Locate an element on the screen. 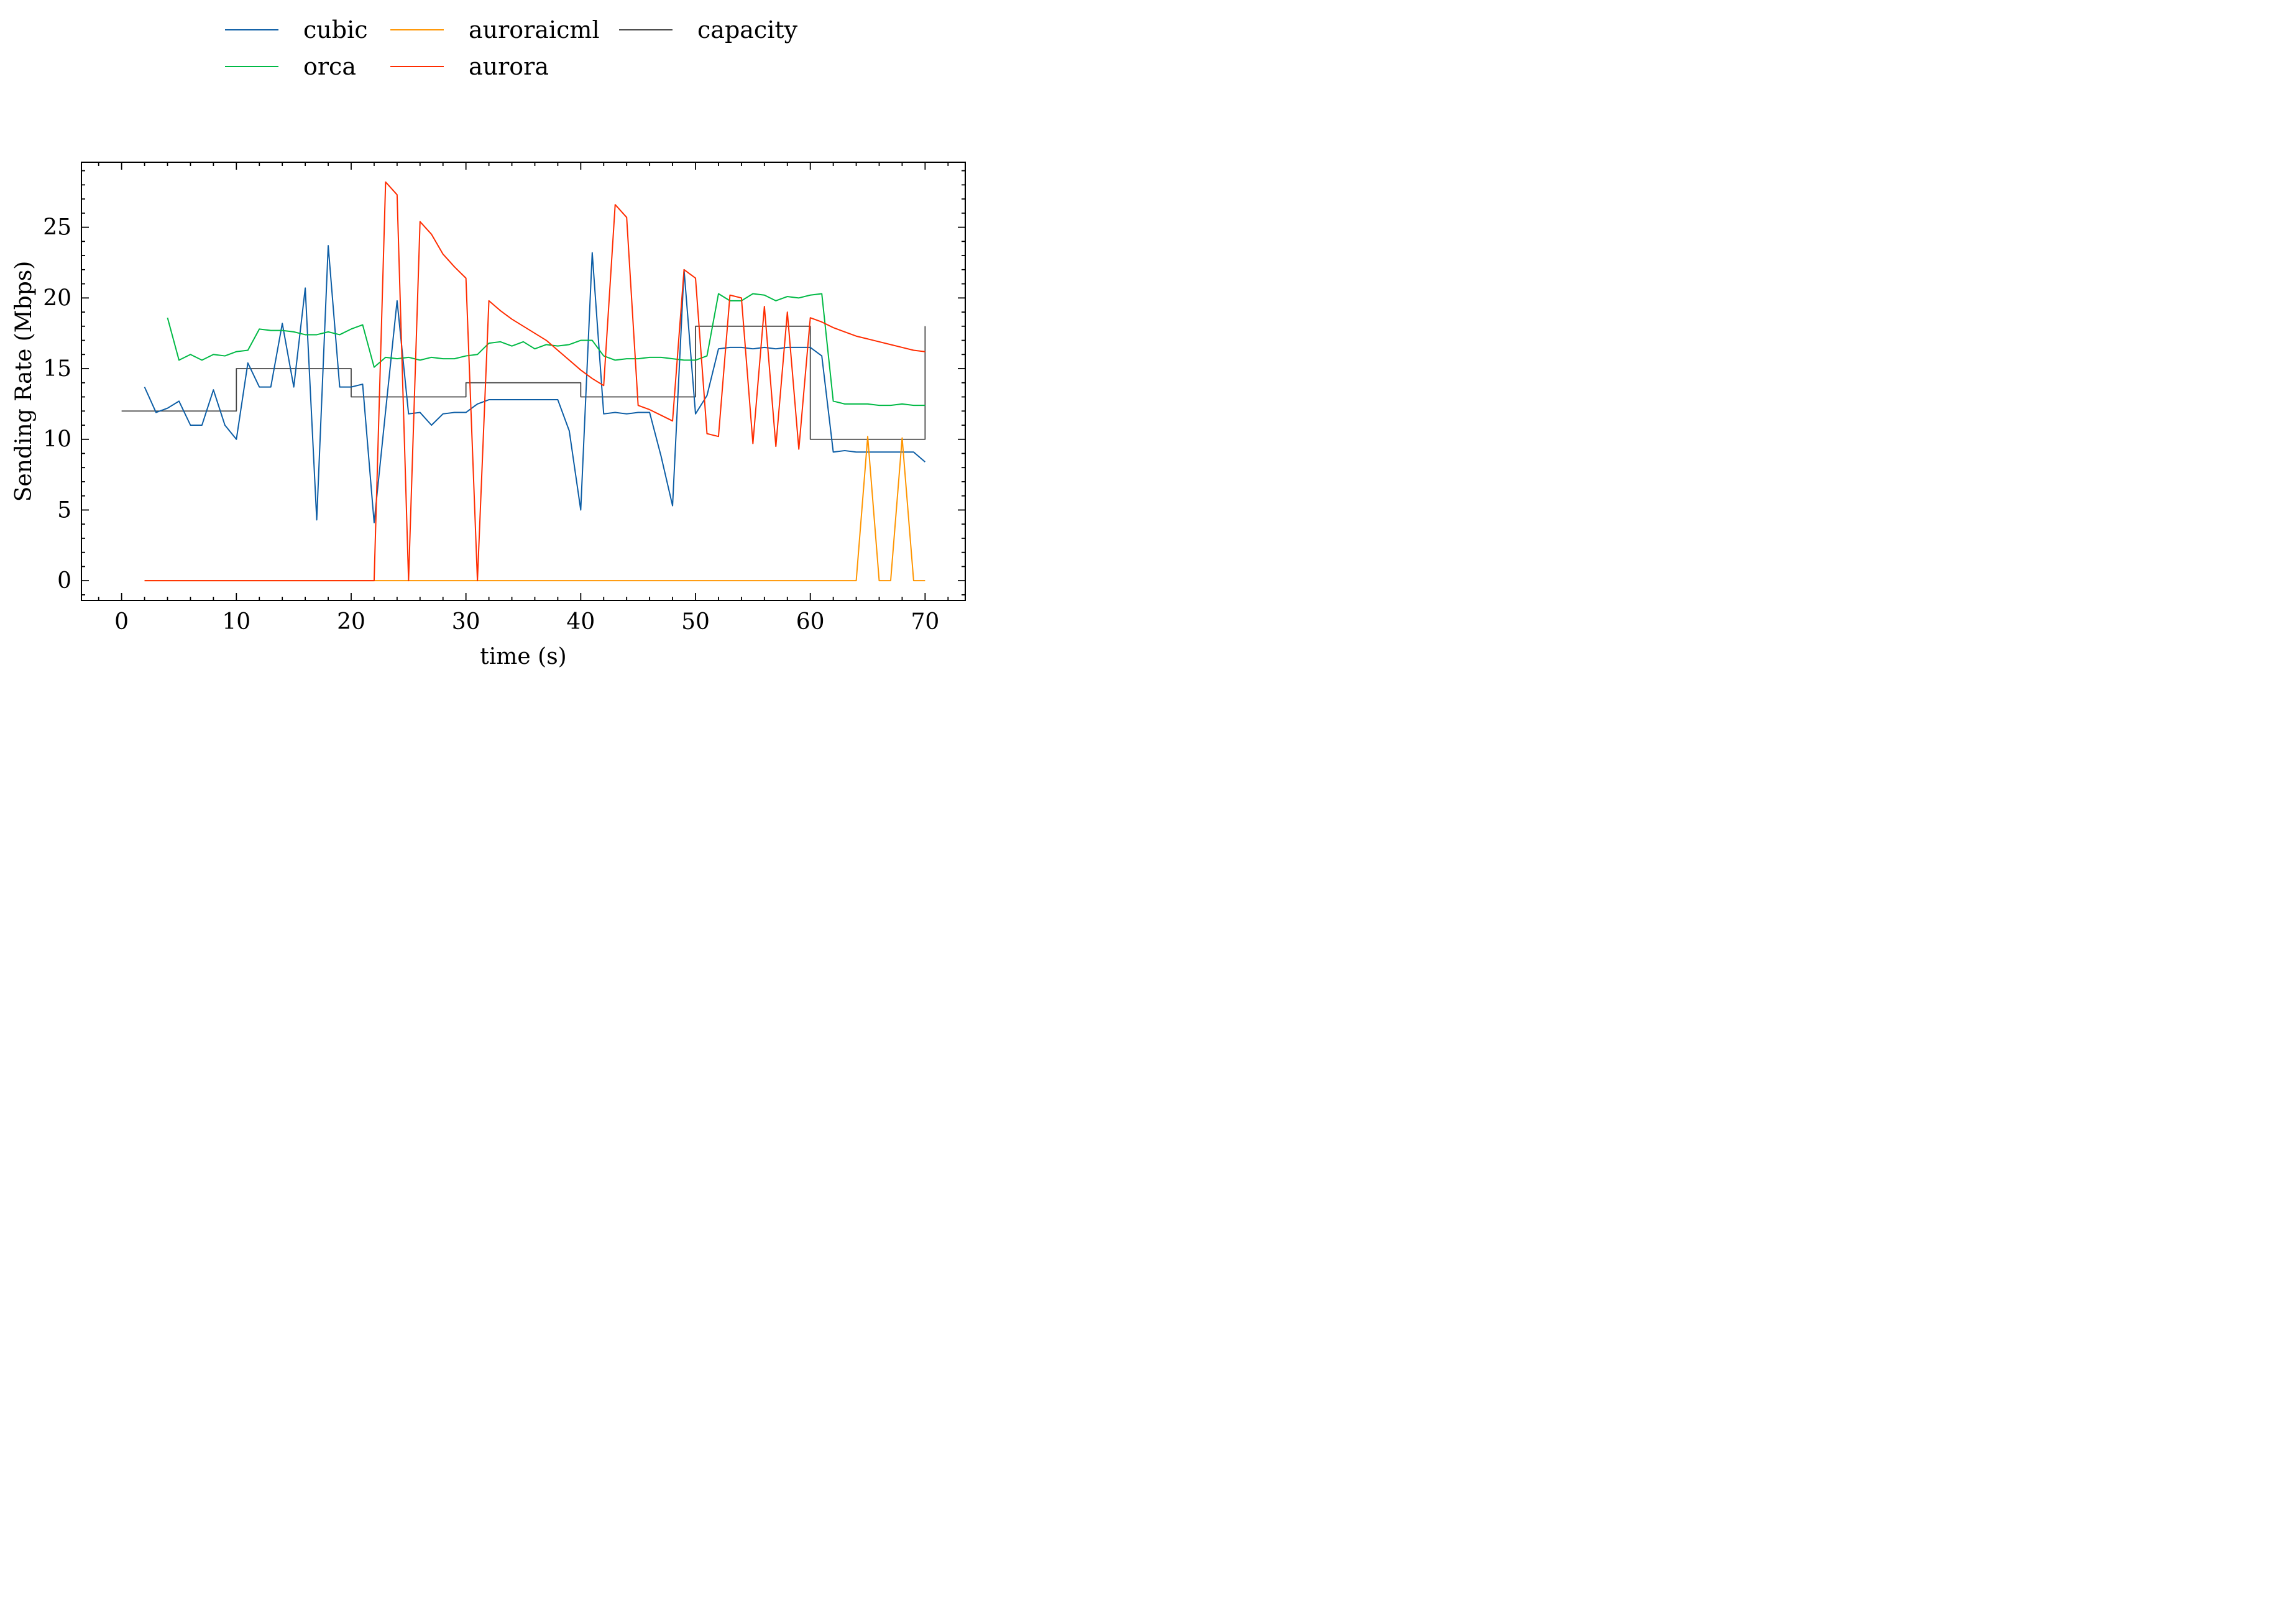 The image size is (2296, 1600). legend-label-orca: orca is located at coordinates (329, 66).